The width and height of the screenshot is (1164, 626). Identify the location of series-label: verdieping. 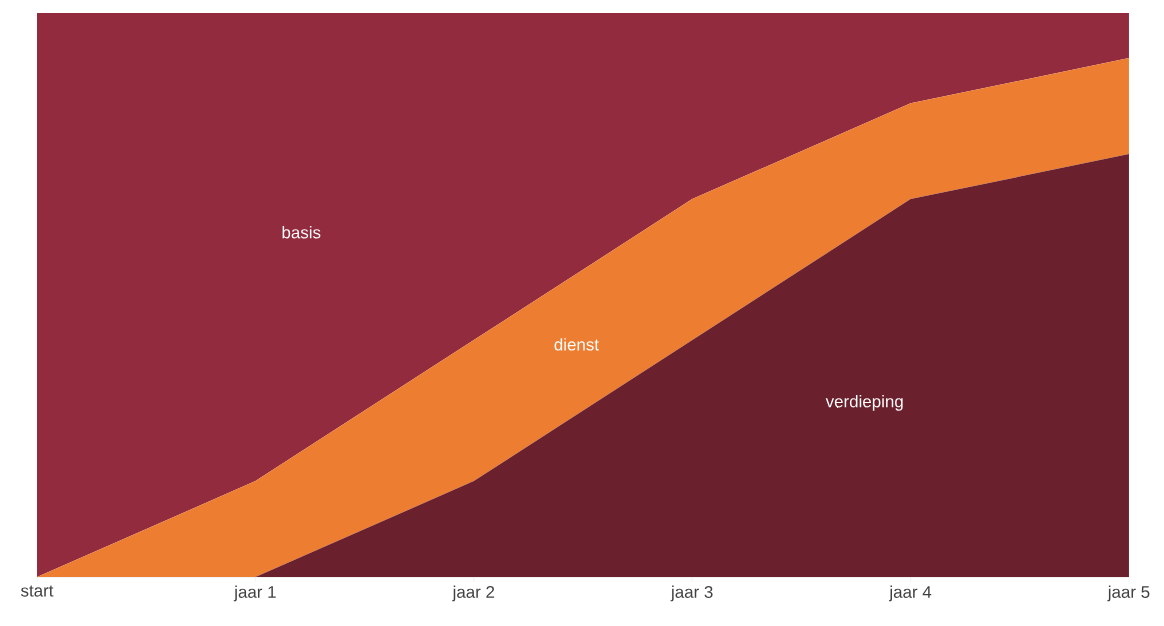
(864, 402).